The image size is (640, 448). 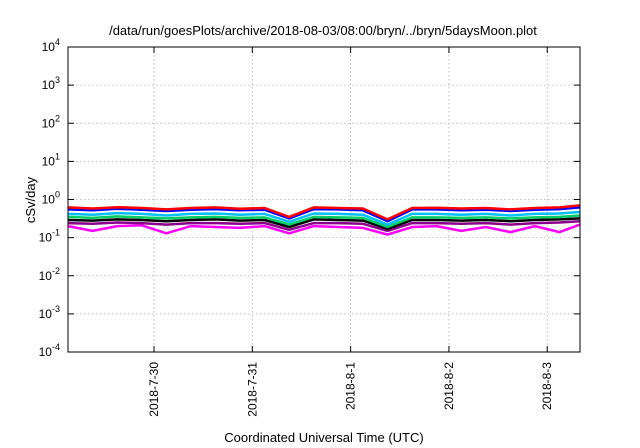 I want to click on y-tick-label: 10⁻², so click(x=49, y=274).